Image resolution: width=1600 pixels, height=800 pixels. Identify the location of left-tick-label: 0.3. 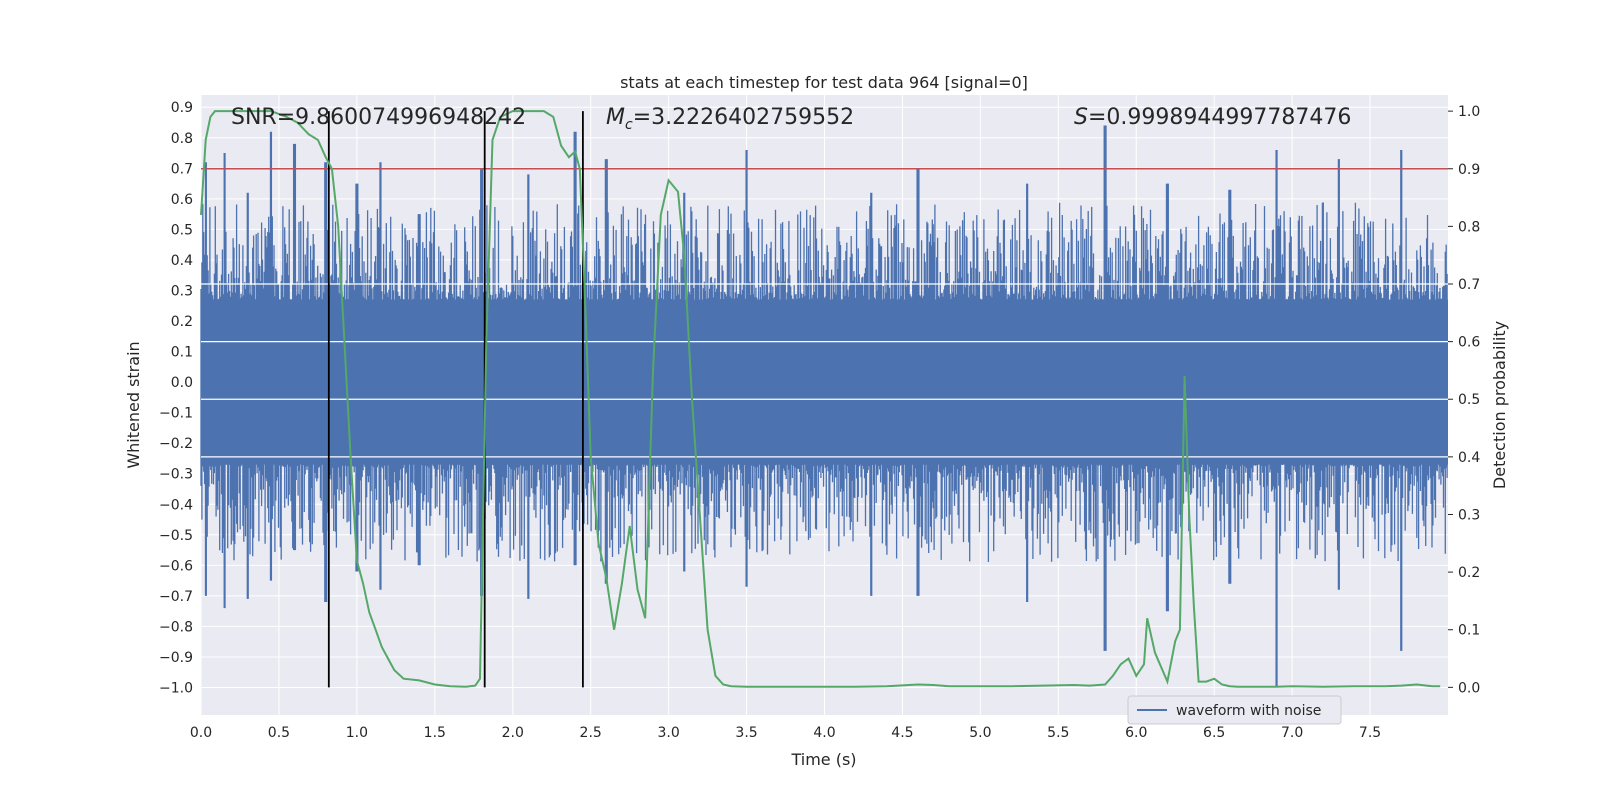
(182, 291).